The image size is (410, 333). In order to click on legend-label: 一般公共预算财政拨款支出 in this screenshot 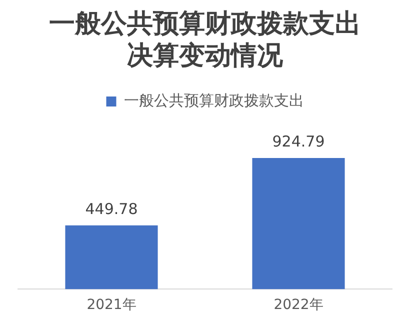, I will do `click(214, 100)`.